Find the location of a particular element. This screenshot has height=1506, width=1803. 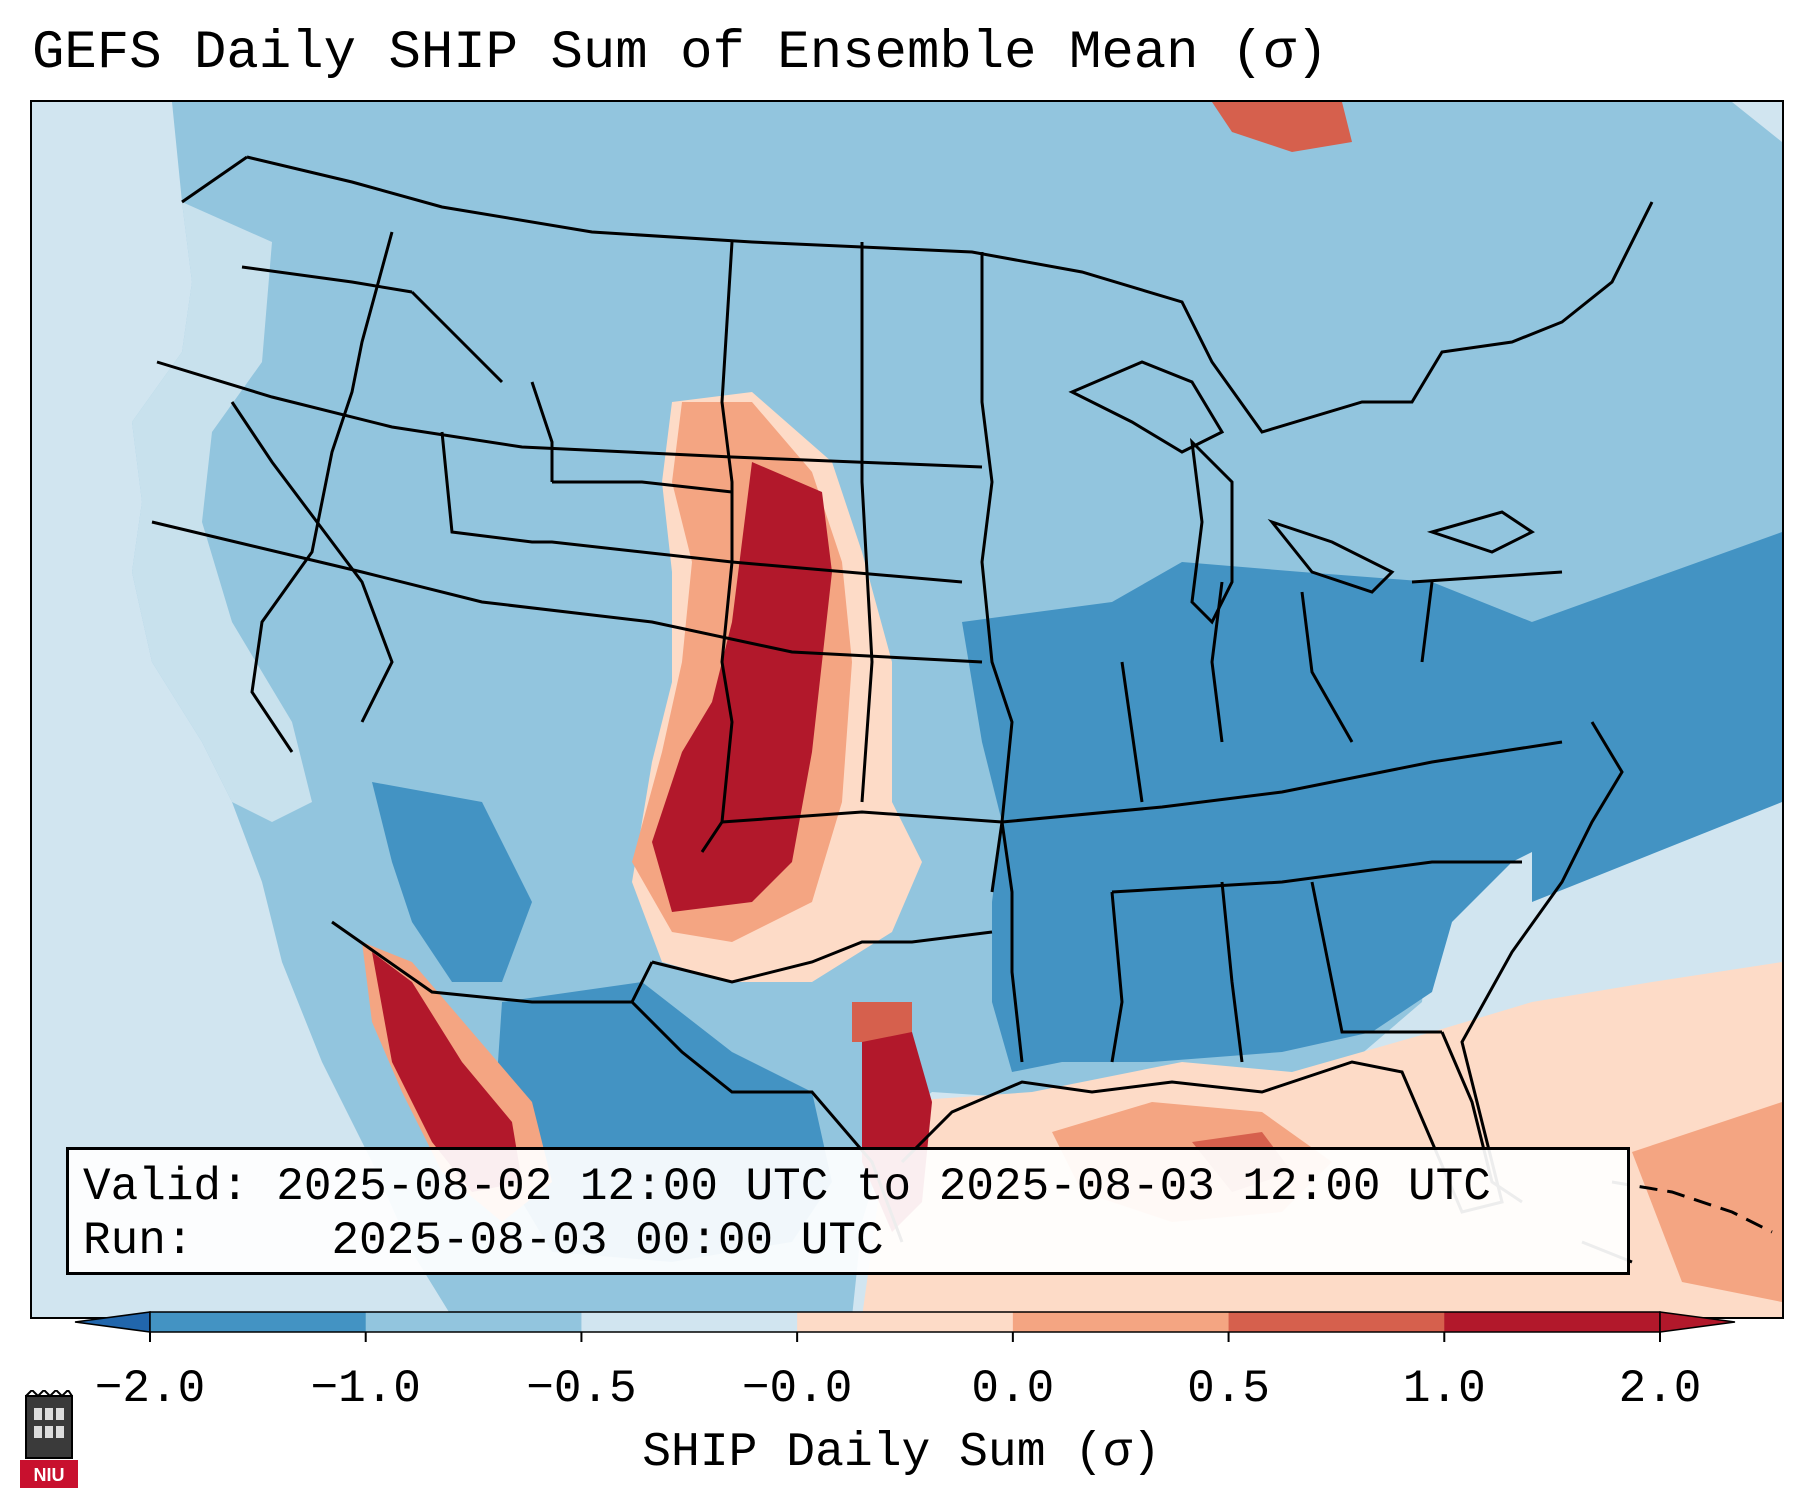

run-row: Run: 2025-08-03 00:00 UTC is located at coordinates (848, 1241).